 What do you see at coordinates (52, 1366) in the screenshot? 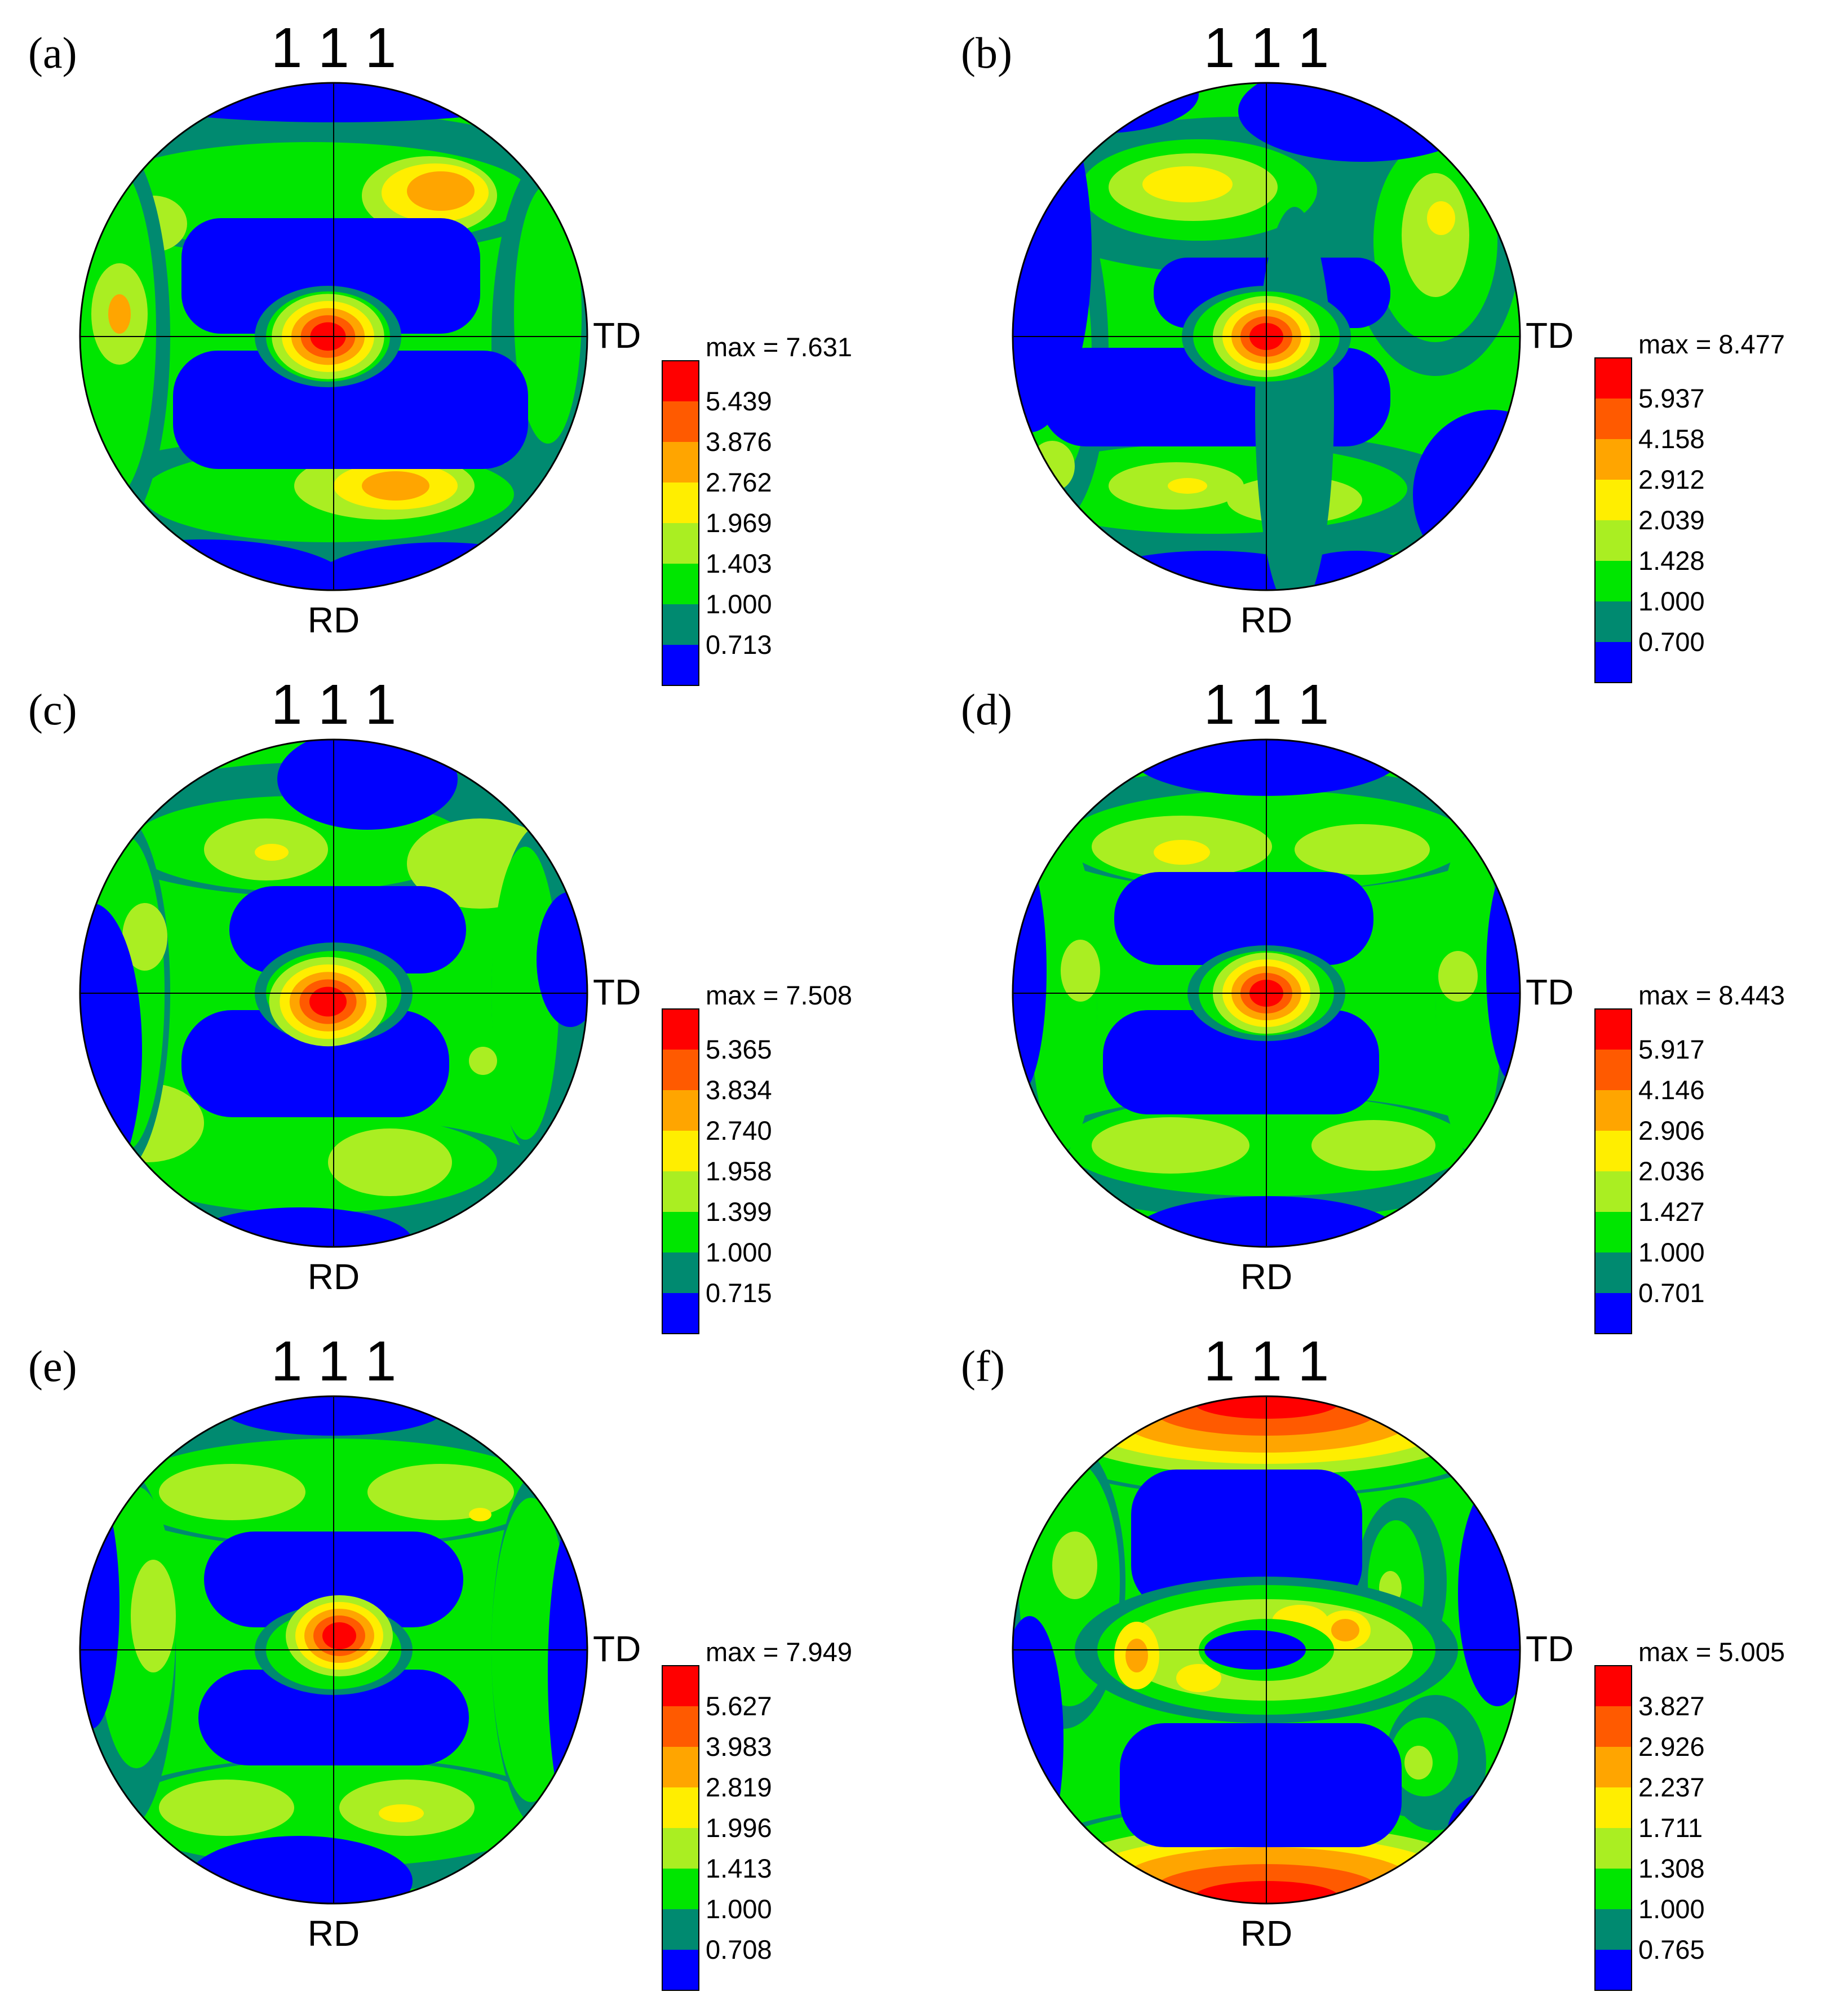
I see `panel-label: (e)` at bounding box center [52, 1366].